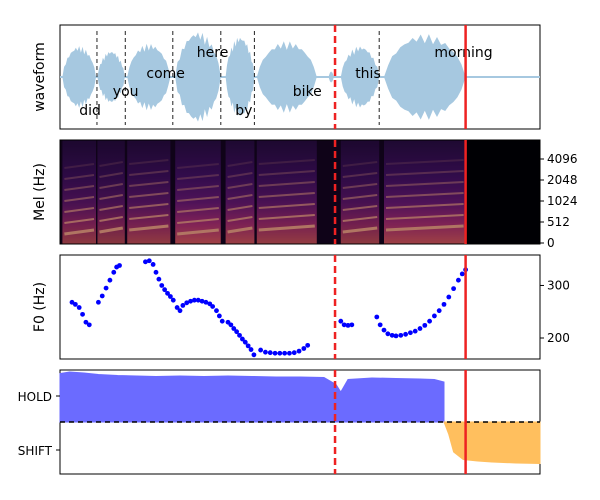  I want to click on mel-tick-label: 1024, so click(562, 201).